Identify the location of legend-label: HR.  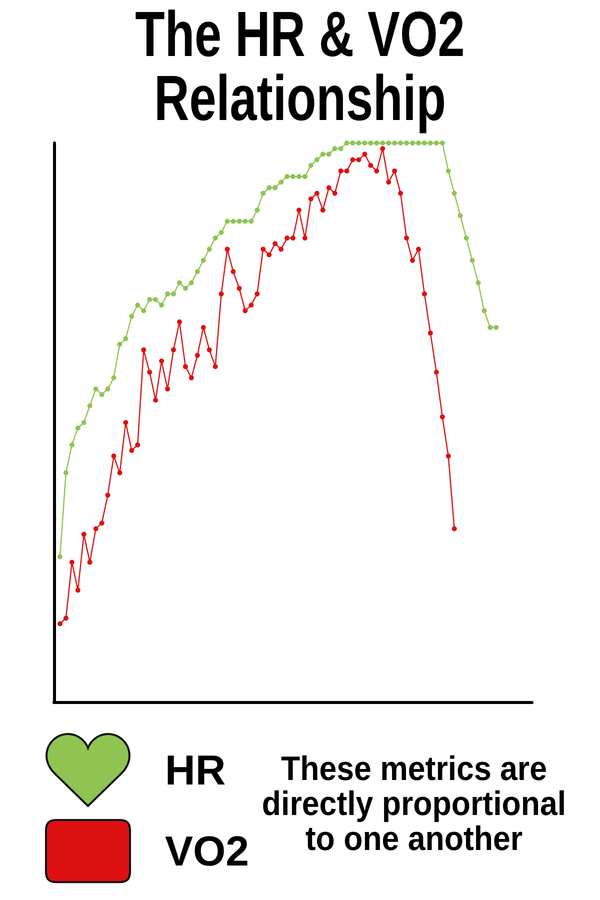
(195, 770).